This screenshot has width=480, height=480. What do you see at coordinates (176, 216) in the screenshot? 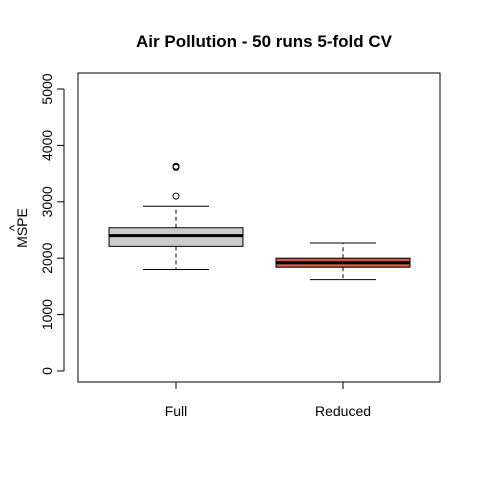
I see `box-full` at bounding box center [176, 216].